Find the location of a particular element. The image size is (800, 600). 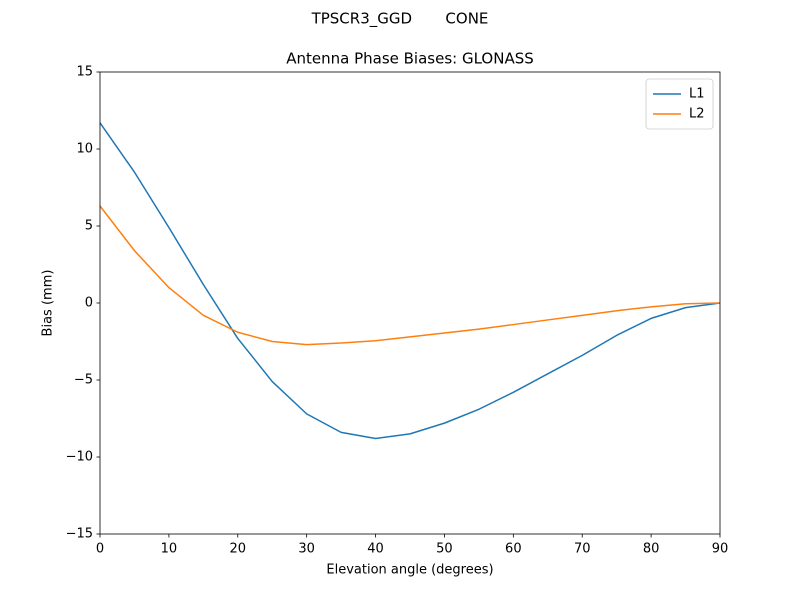

y-tick-label: −15 is located at coordinates (79, 534).